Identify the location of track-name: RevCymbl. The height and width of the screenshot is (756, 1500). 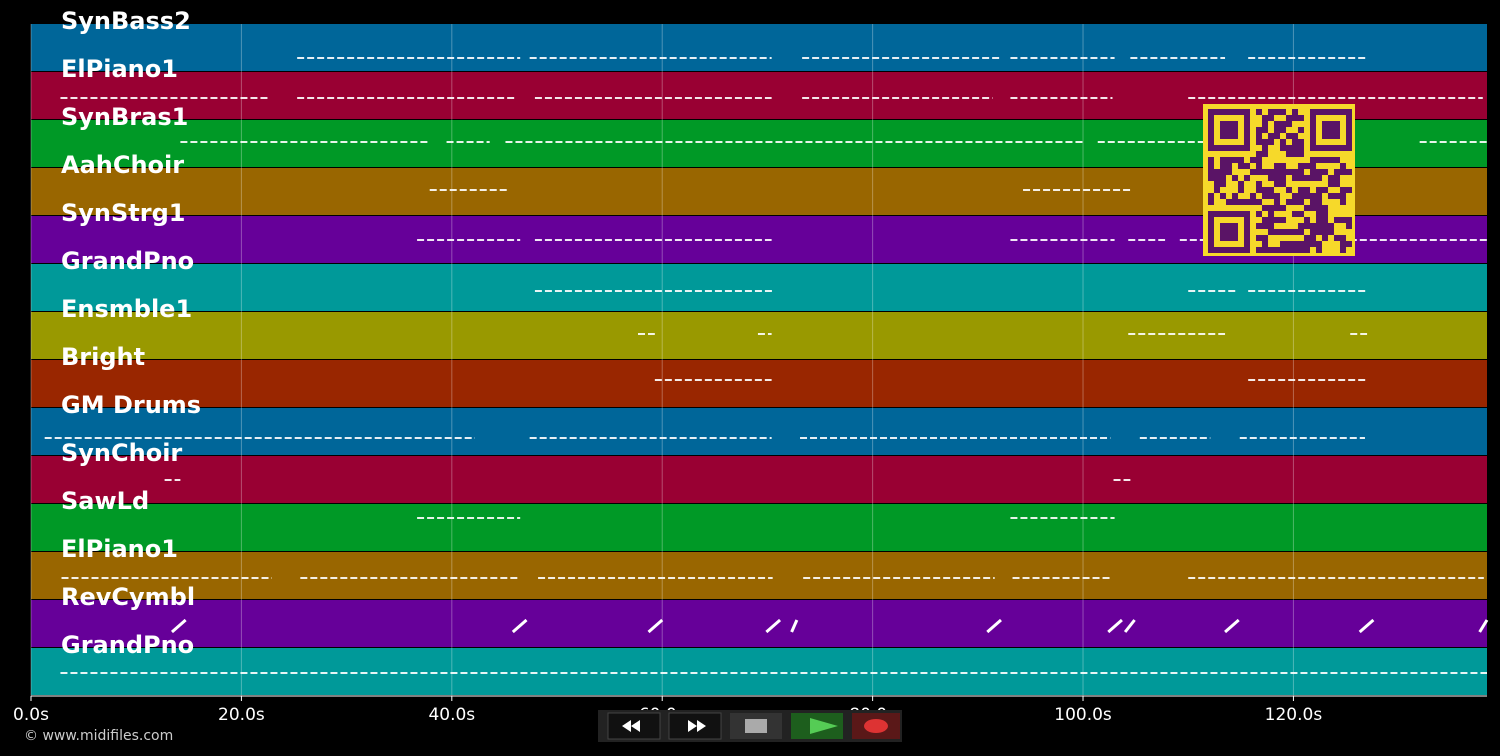
(128, 597).